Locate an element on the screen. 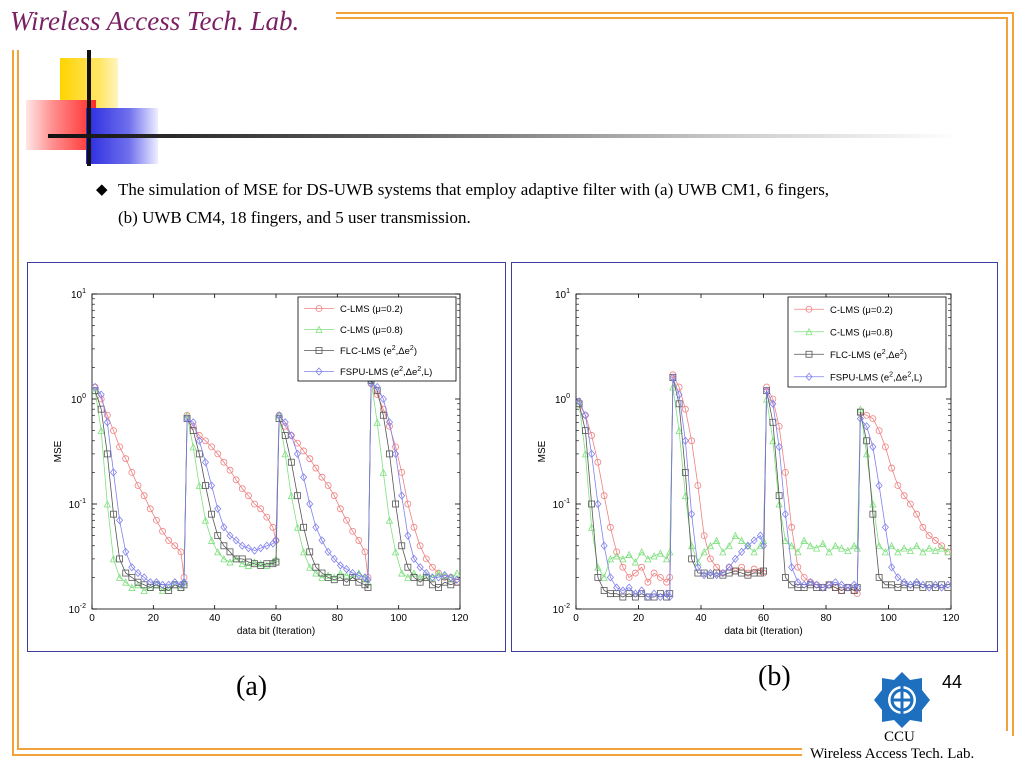 The image size is (1024, 768). x-tick-label: 120 is located at coordinates (460, 618).